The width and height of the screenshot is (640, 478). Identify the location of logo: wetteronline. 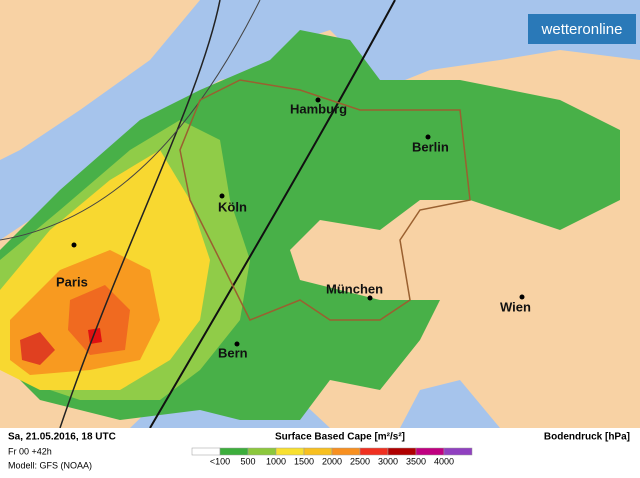
(582, 29).